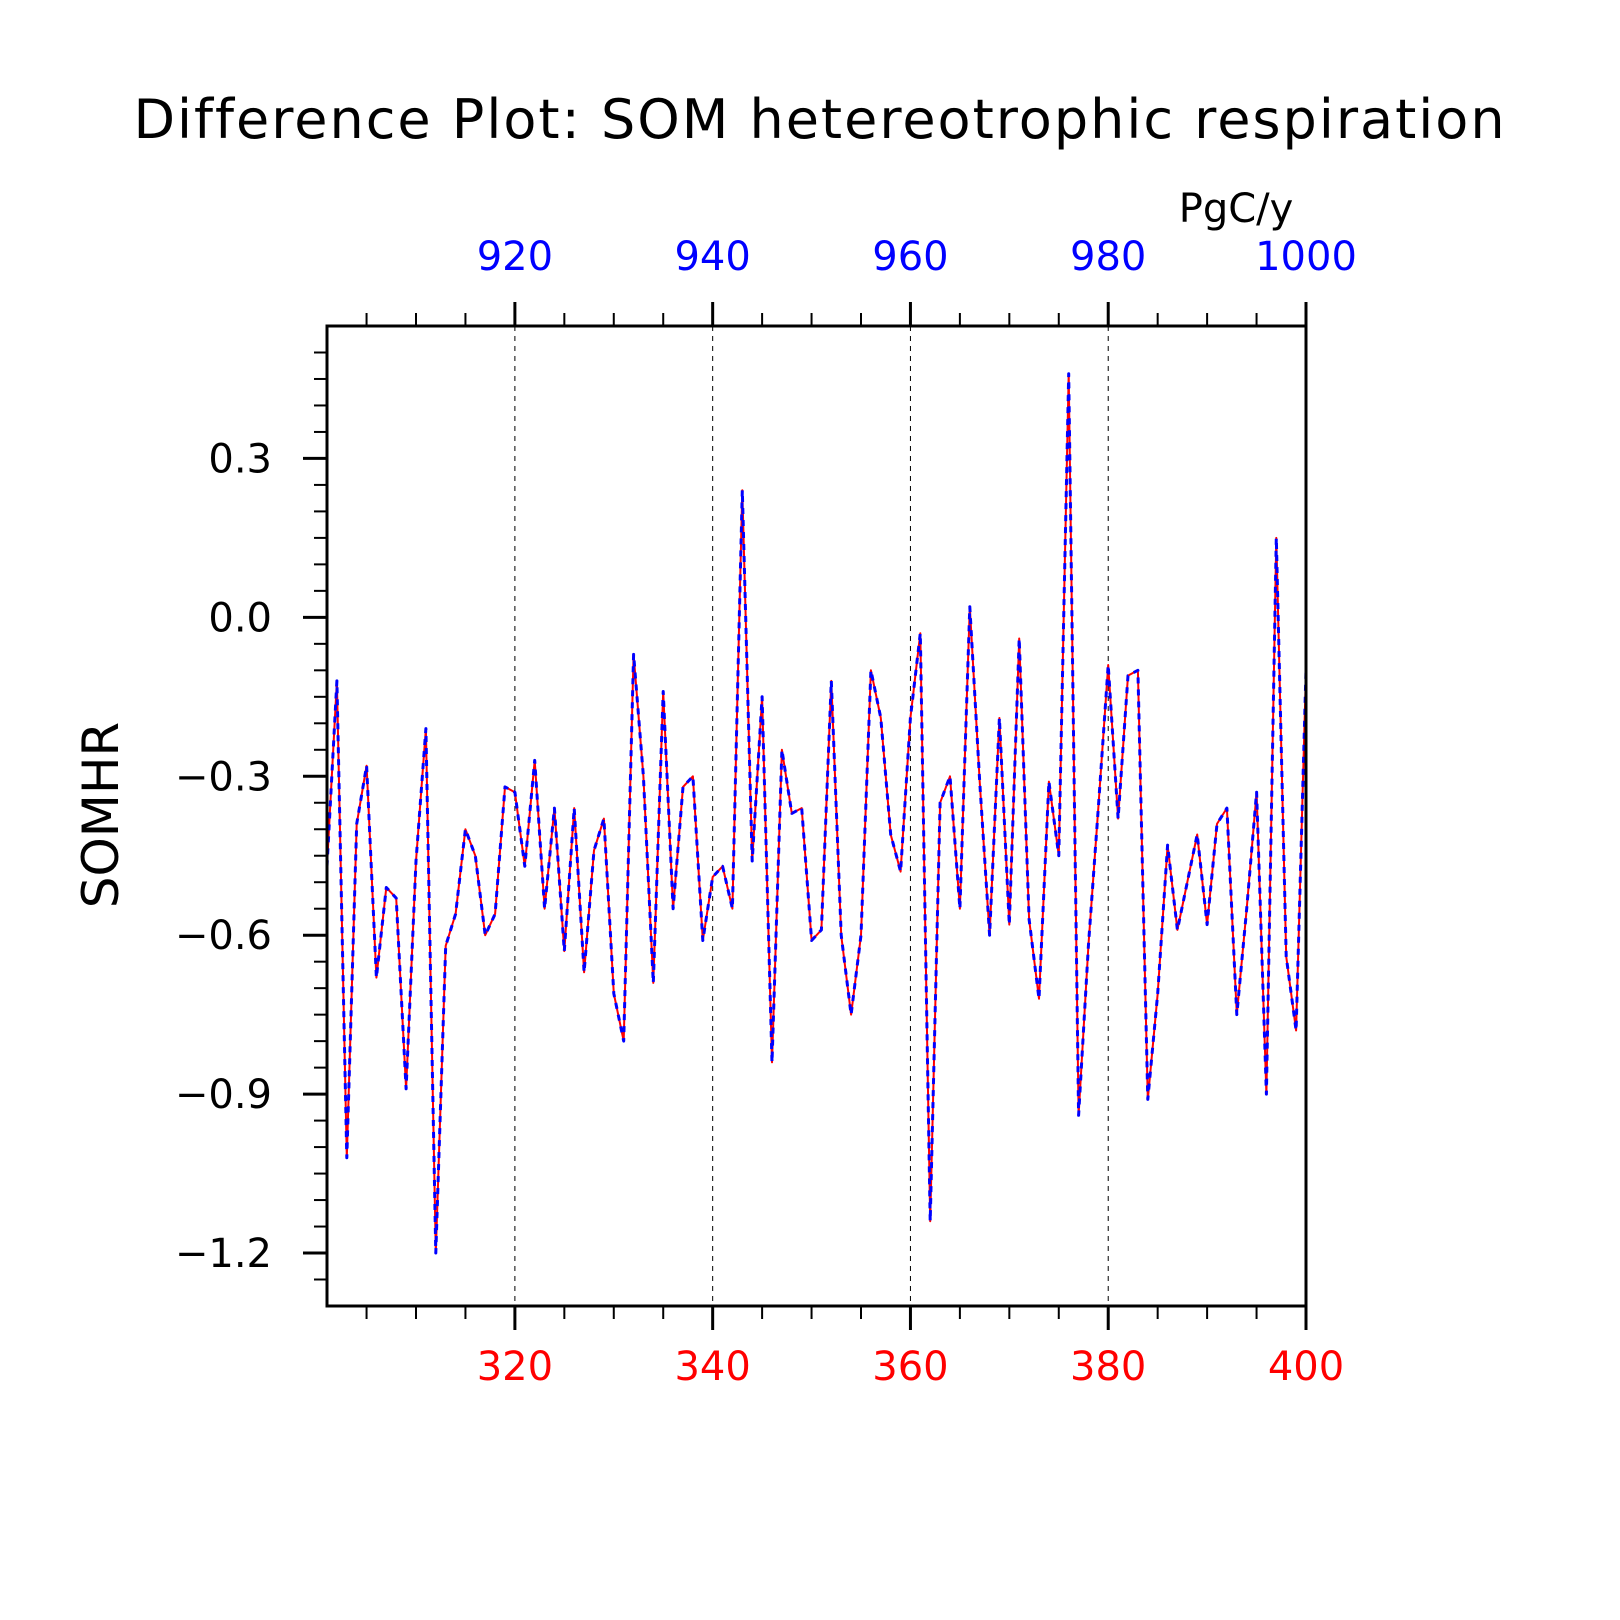  Describe the element at coordinates (910, 257) in the screenshot. I see `top-tick-label-2: 960` at that location.